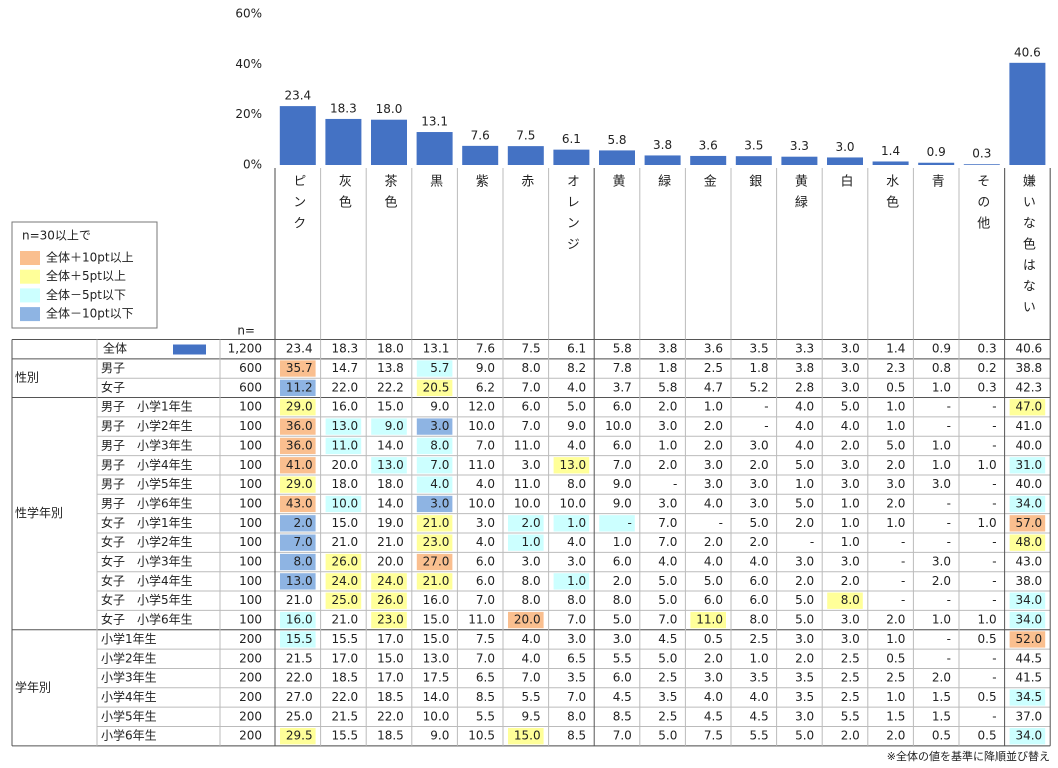 The image size is (1058, 768). I want to click on legend-label: 全体－10pt以下, so click(90, 313).